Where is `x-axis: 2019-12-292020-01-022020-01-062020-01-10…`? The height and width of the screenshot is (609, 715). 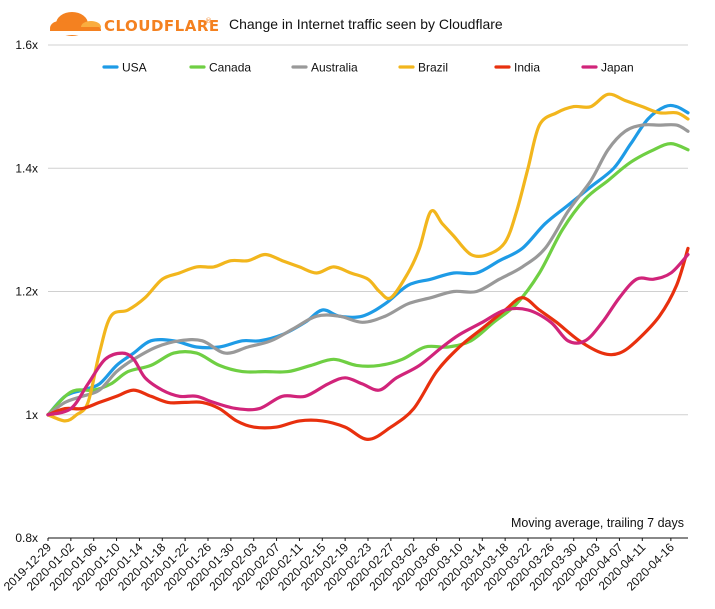
x-axis: 2019-12-292020-01-022020-01-062020-01-10… is located at coordinates (339, 566).